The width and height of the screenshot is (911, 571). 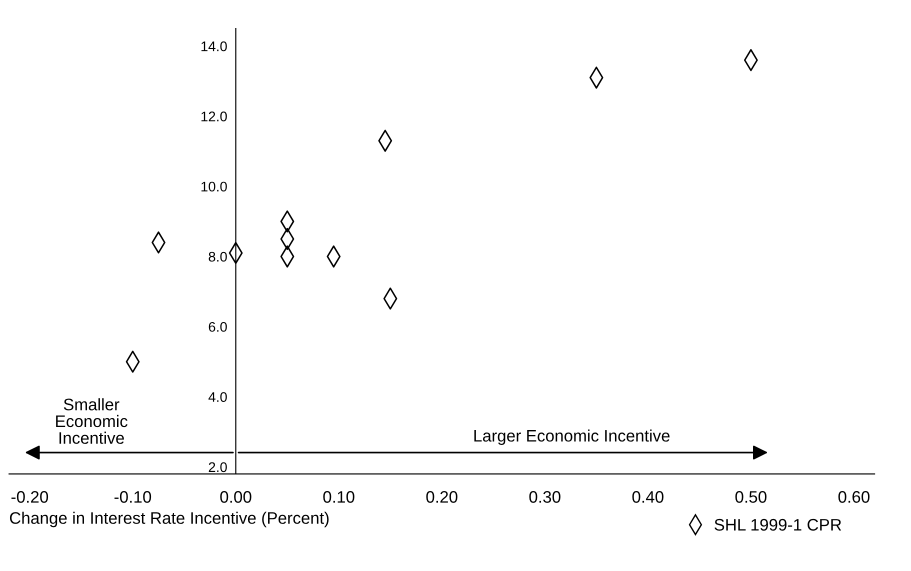 I want to click on x-tick-label: 0.60, so click(x=854, y=497).